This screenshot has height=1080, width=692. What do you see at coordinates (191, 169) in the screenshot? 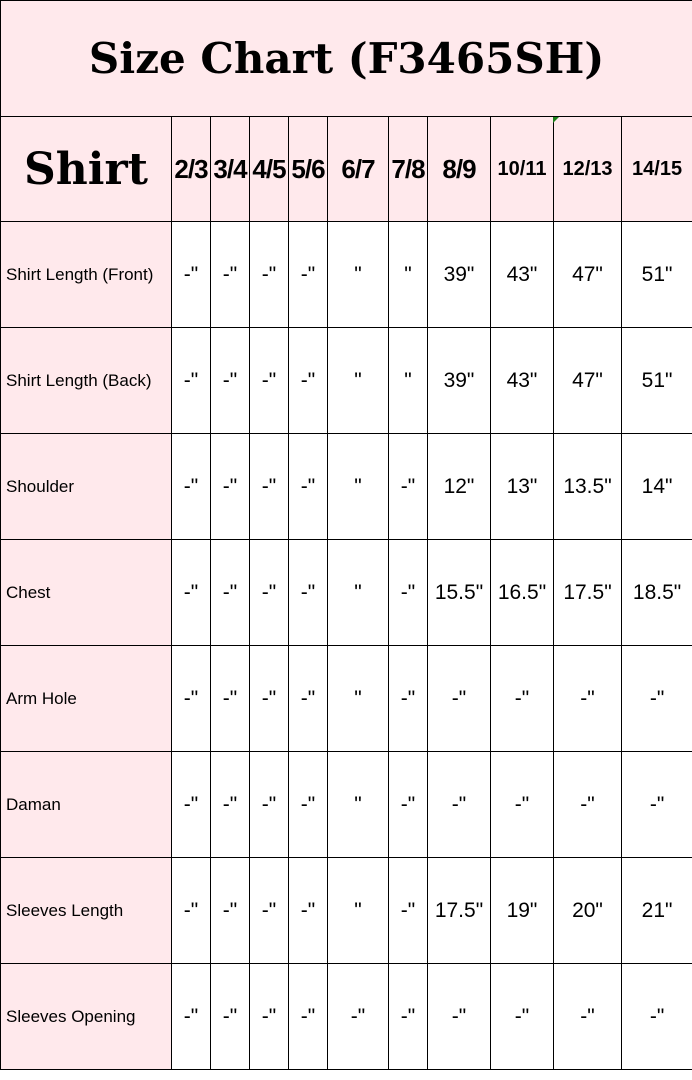
I see `size-header: 2/3` at bounding box center [191, 169].